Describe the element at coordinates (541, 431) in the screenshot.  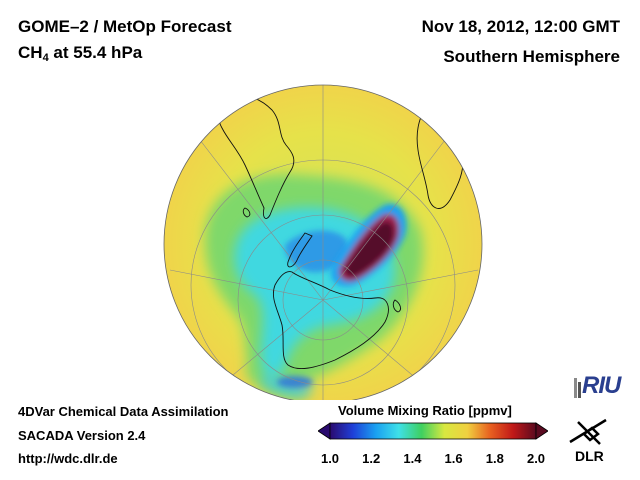
I see `colorbar-high-arrow` at that location.